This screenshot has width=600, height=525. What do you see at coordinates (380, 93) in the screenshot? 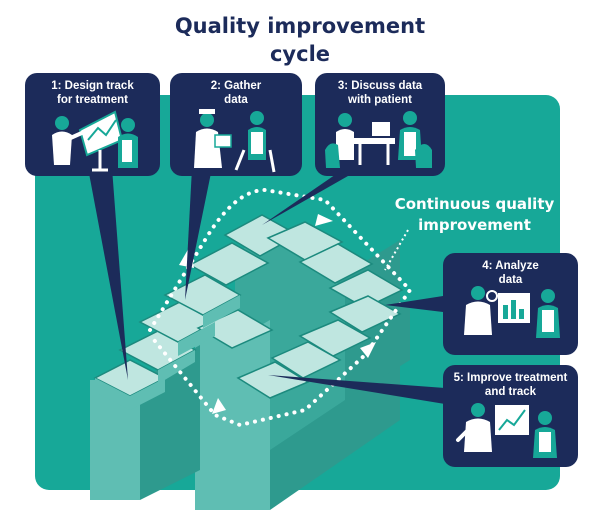
I see `step-3-label: 3: Discuss data with patient` at bounding box center [380, 93].